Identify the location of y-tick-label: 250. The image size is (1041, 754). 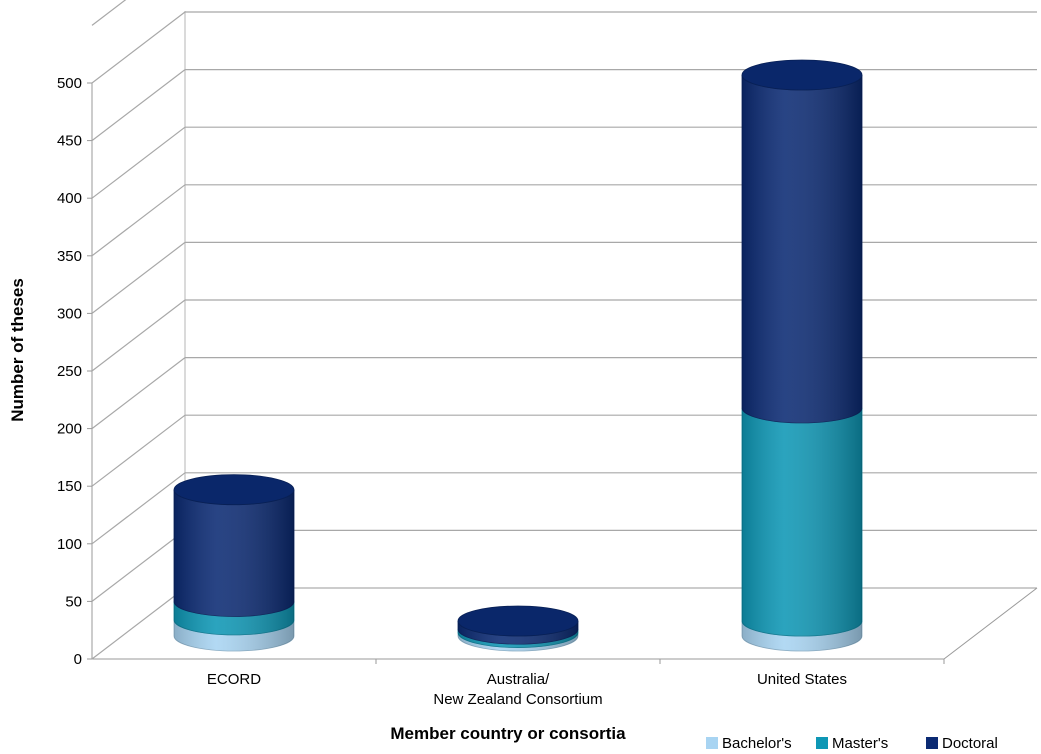
(69, 371).